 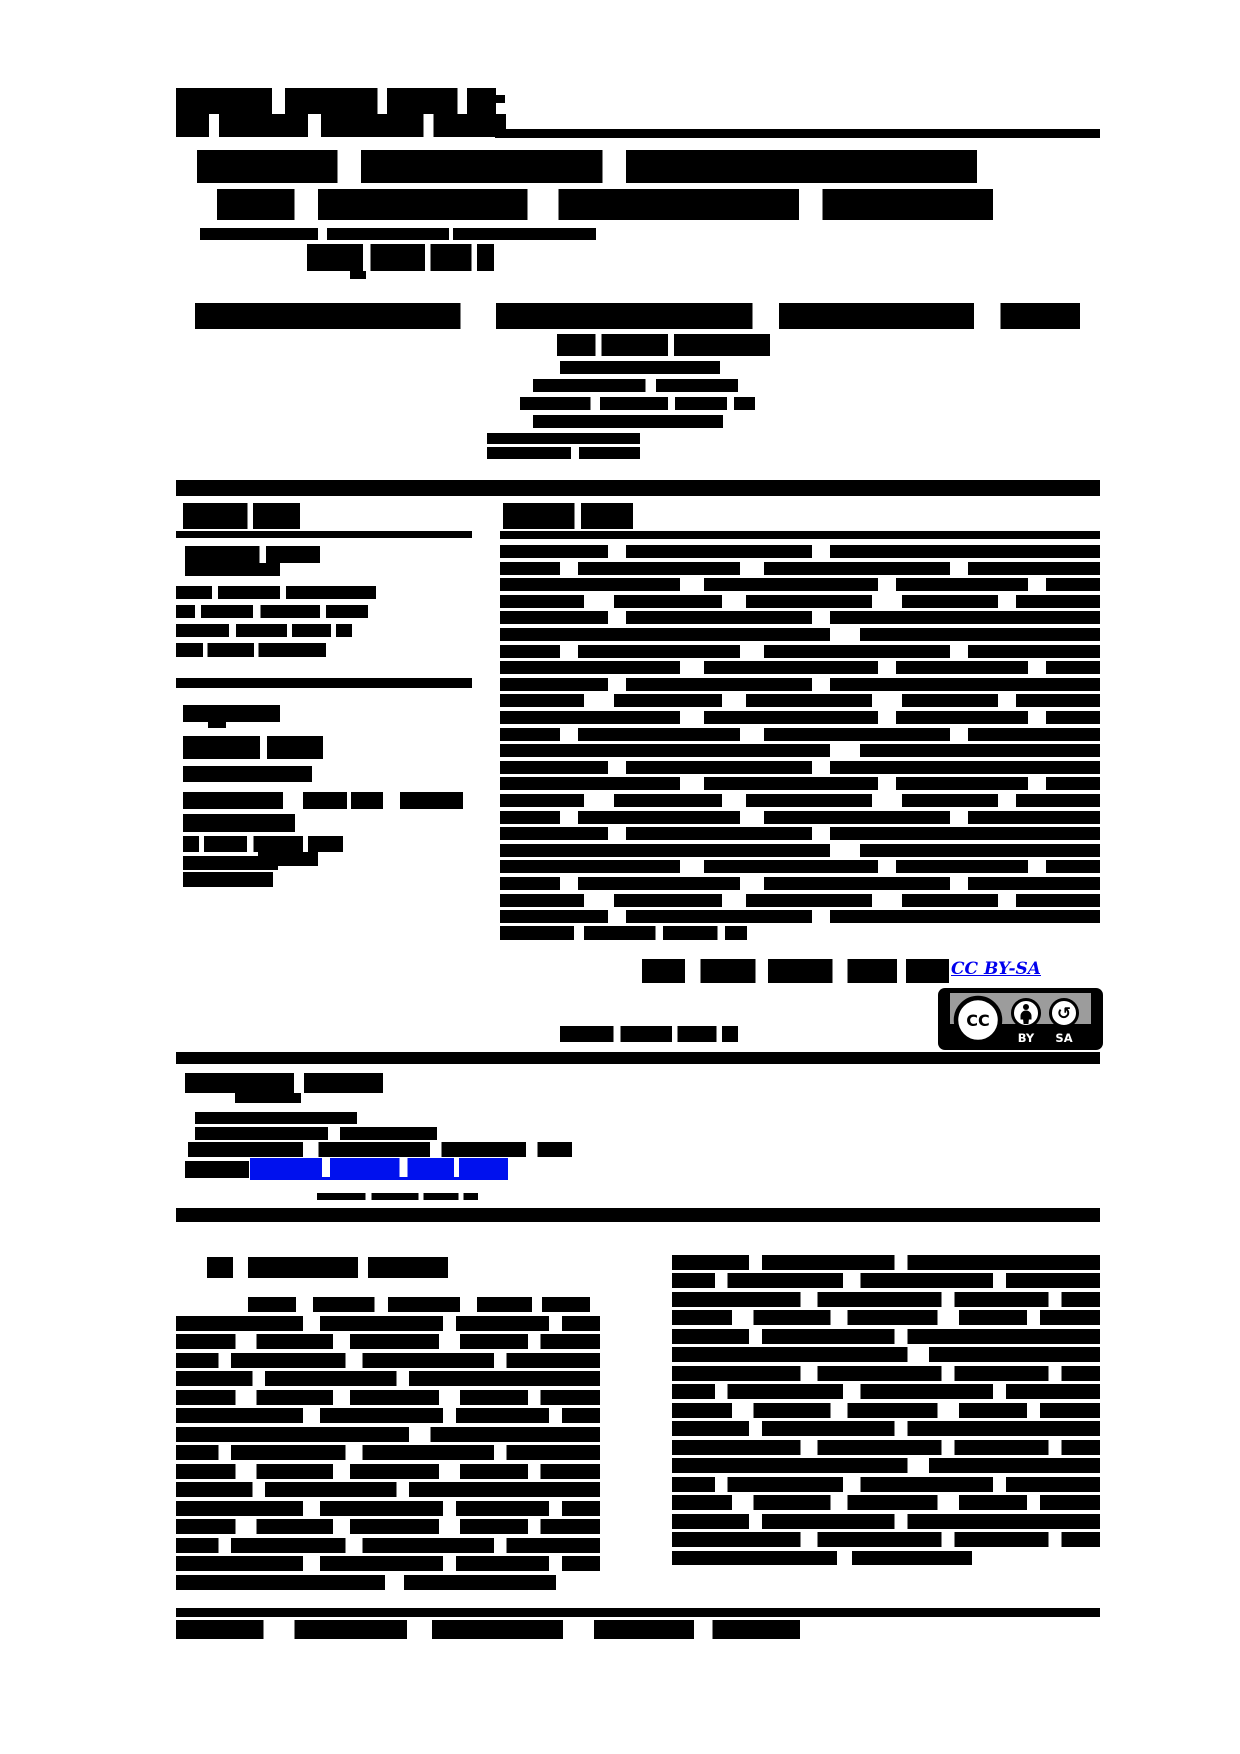 What do you see at coordinates (638, 1612) in the screenshot?
I see `footer-rule` at bounding box center [638, 1612].